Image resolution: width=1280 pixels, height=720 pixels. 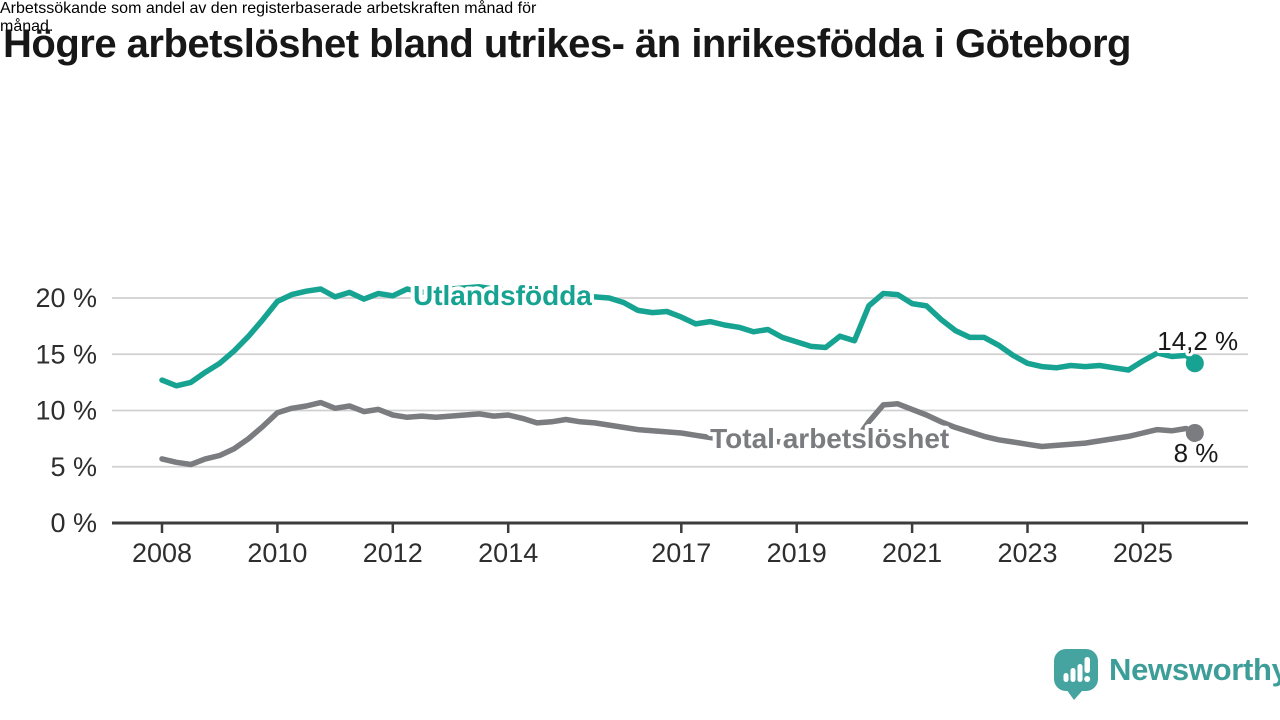 What do you see at coordinates (1027, 553) in the screenshot?
I see `x-tick-label: 2023` at bounding box center [1027, 553].